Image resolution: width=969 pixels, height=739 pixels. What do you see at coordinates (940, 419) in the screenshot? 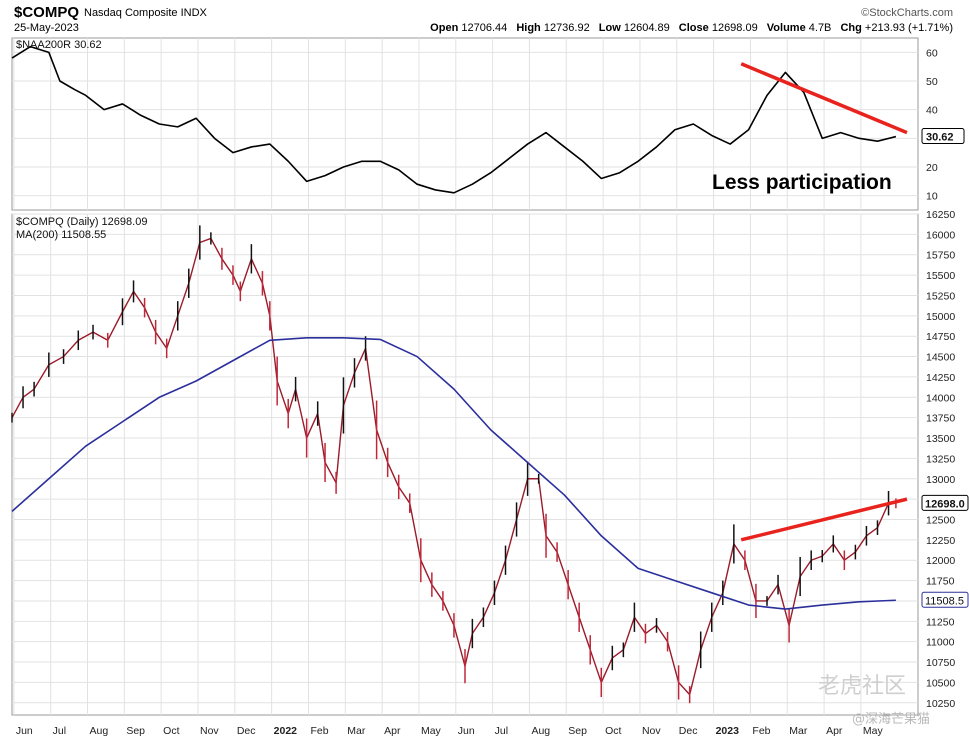
I see `lower-y-tick-label: 13750` at bounding box center [940, 419].